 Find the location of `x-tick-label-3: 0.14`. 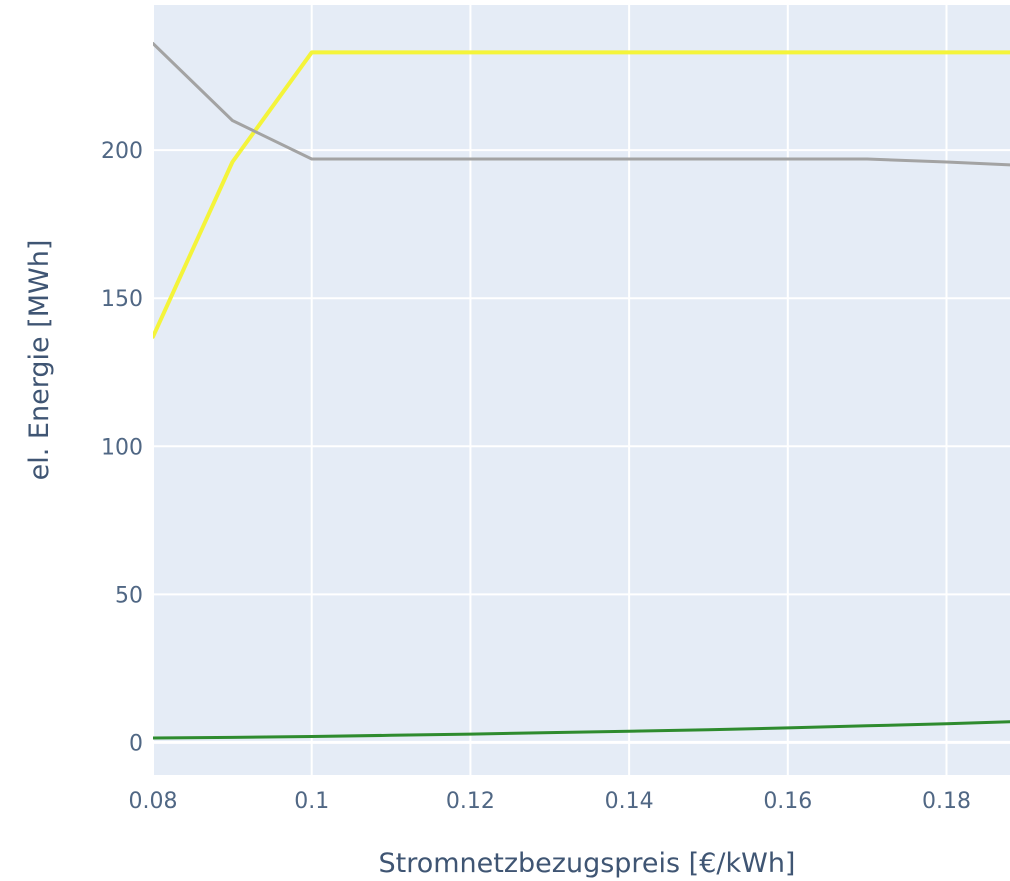

x-tick-label-3: 0.14 is located at coordinates (629, 801).